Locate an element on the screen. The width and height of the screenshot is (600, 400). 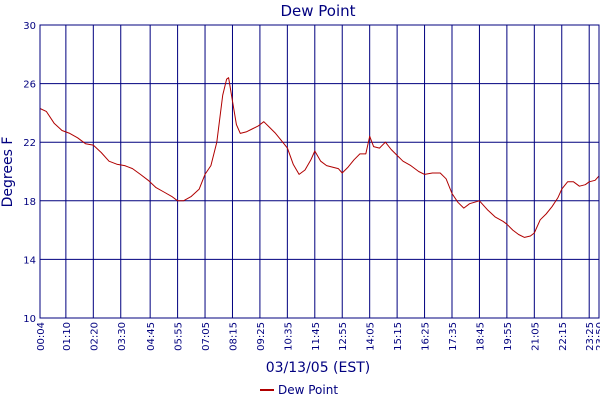
x-tick-label: 09:25 is located at coordinates (261, 336).